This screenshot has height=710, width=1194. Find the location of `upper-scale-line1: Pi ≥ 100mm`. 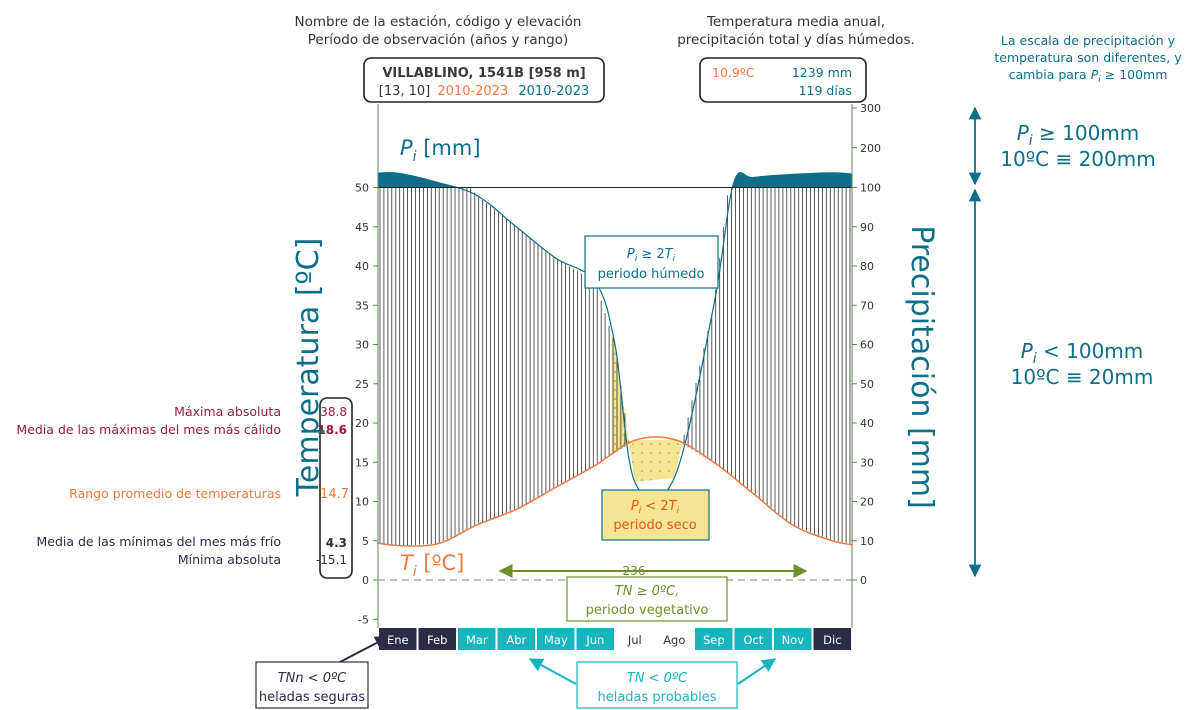

upper-scale-line1: Pi ≥ 100mm is located at coordinates (1078, 135).